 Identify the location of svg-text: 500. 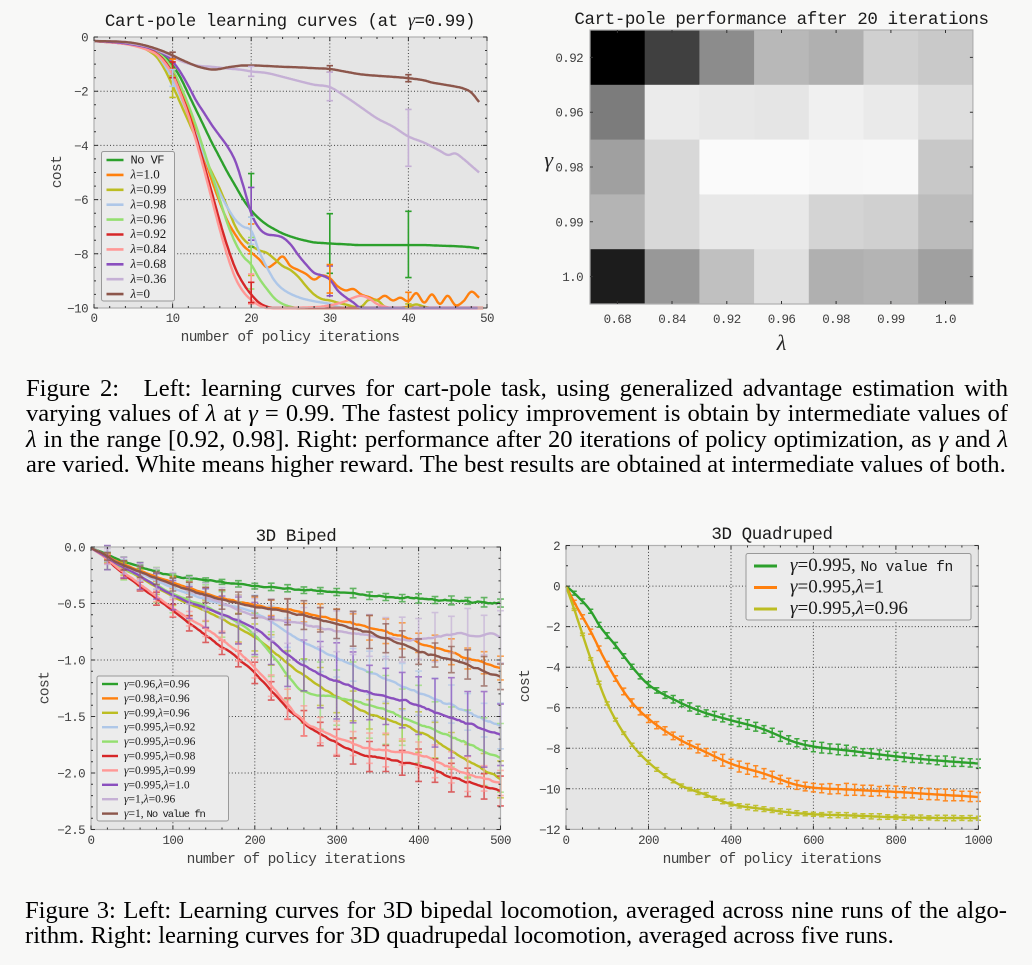
(500, 841).